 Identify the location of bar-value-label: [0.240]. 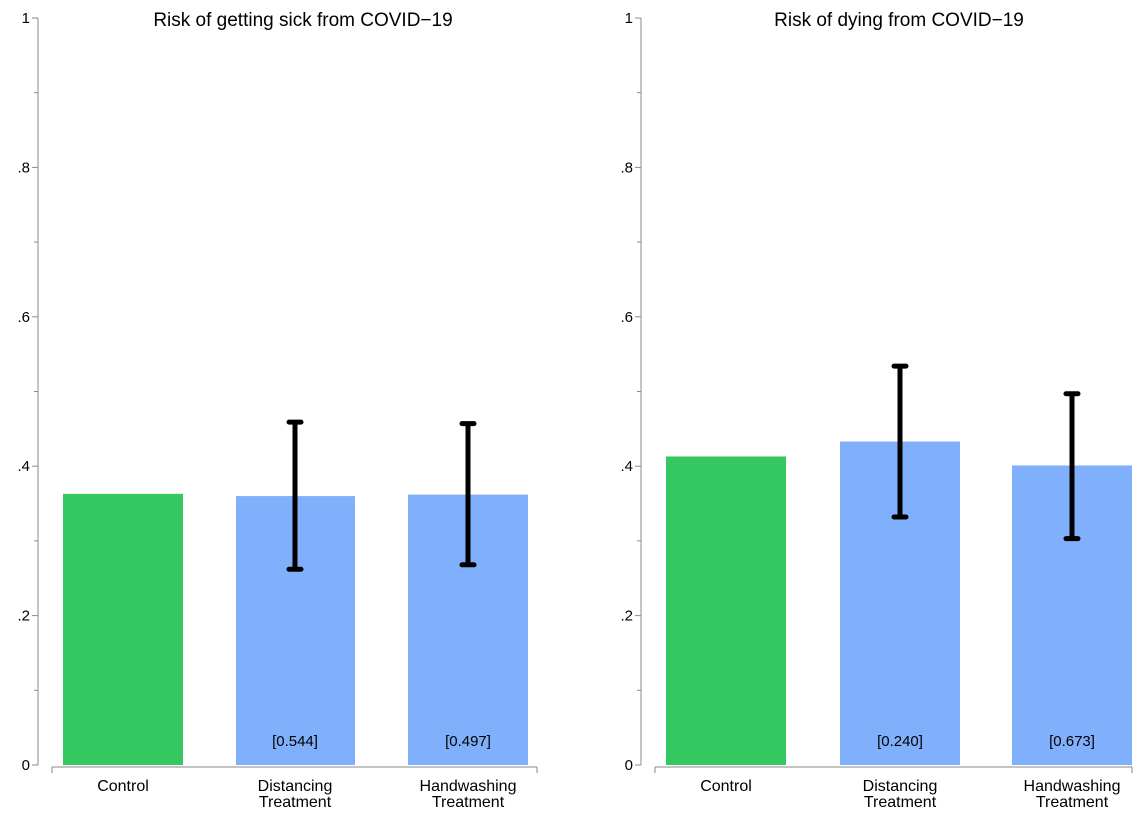
(900, 741).